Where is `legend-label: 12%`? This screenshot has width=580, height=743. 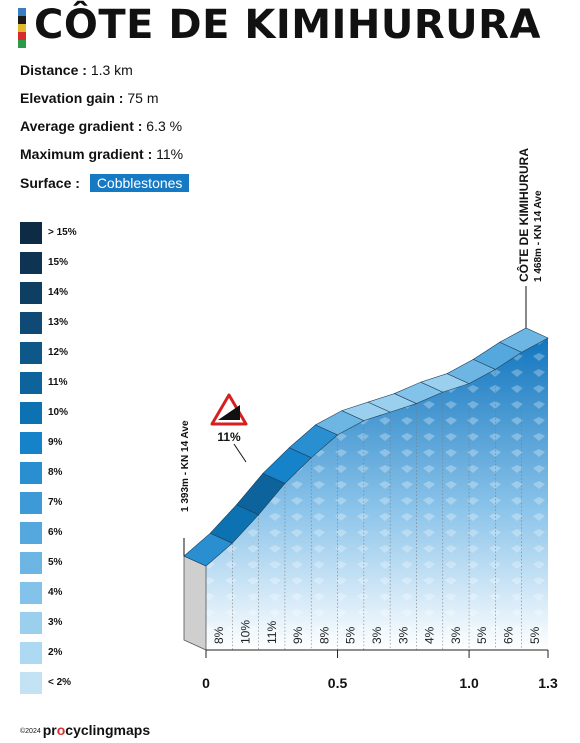
legend-label: 12% is located at coordinates (58, 352).